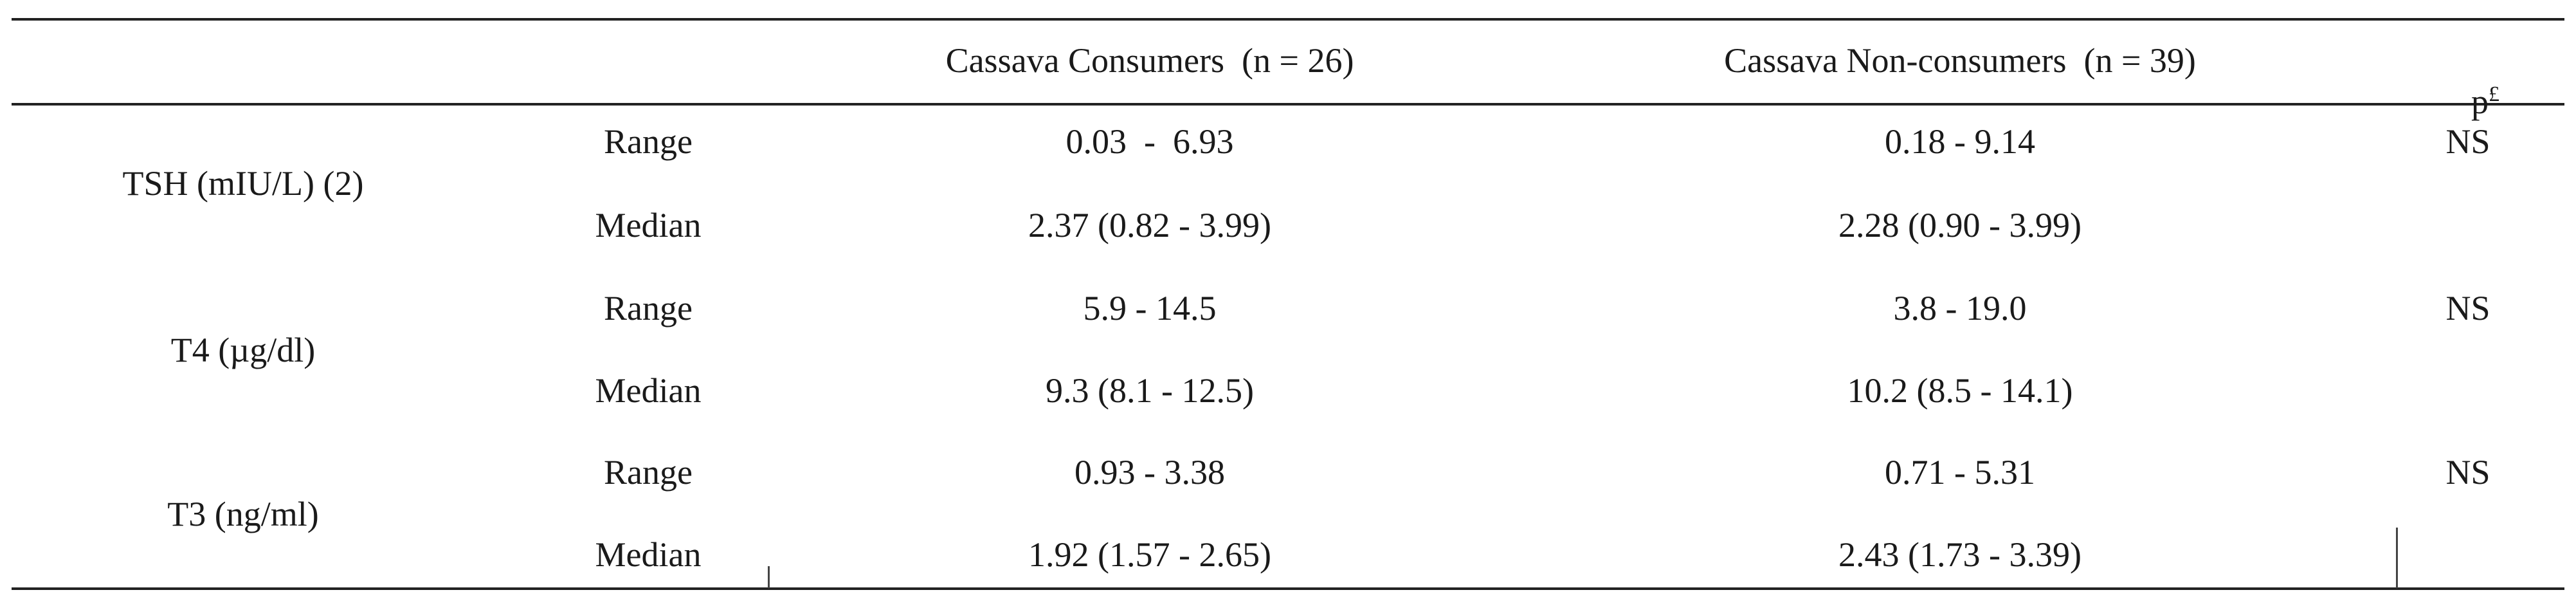 This screenshot has width=2576, height=608. I want to click on non-consumers-value: 10.2 (8.5 - 14.1), so click(1960, 390).